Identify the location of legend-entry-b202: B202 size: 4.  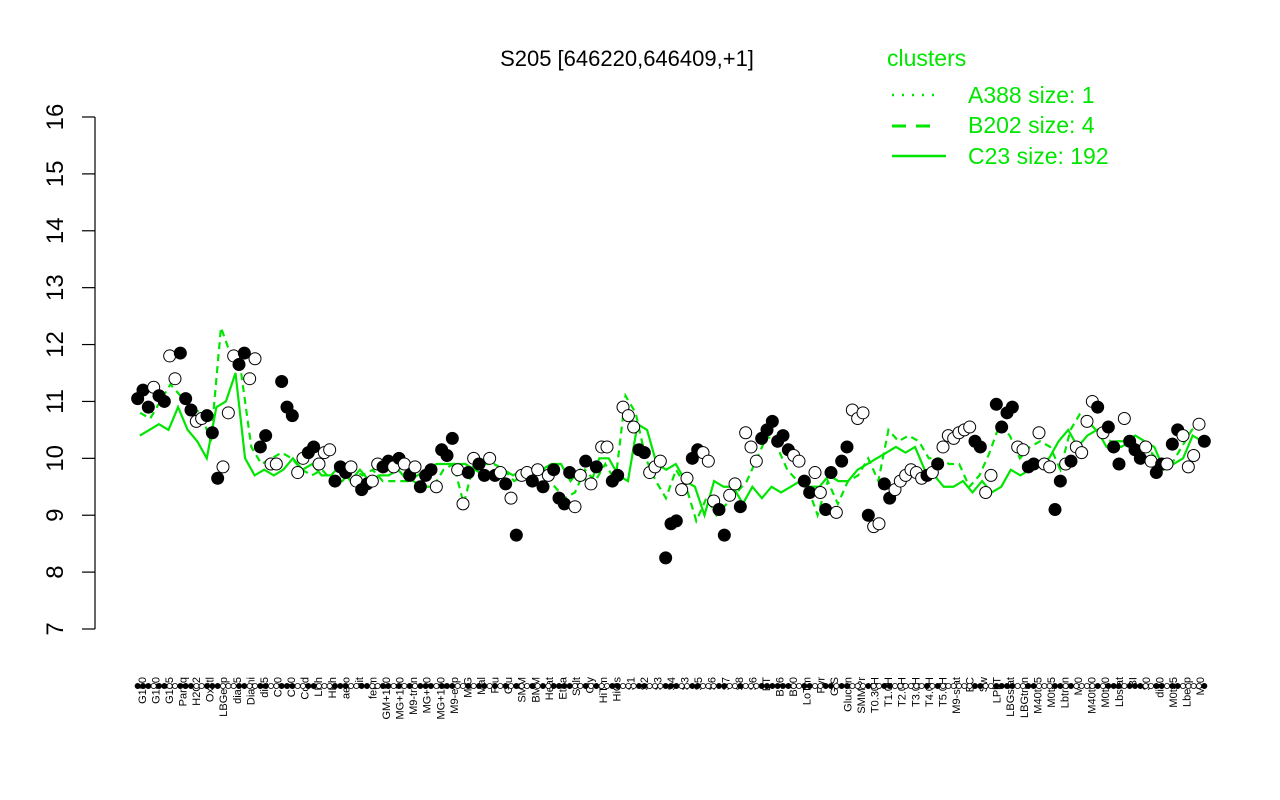
(1031, 125).